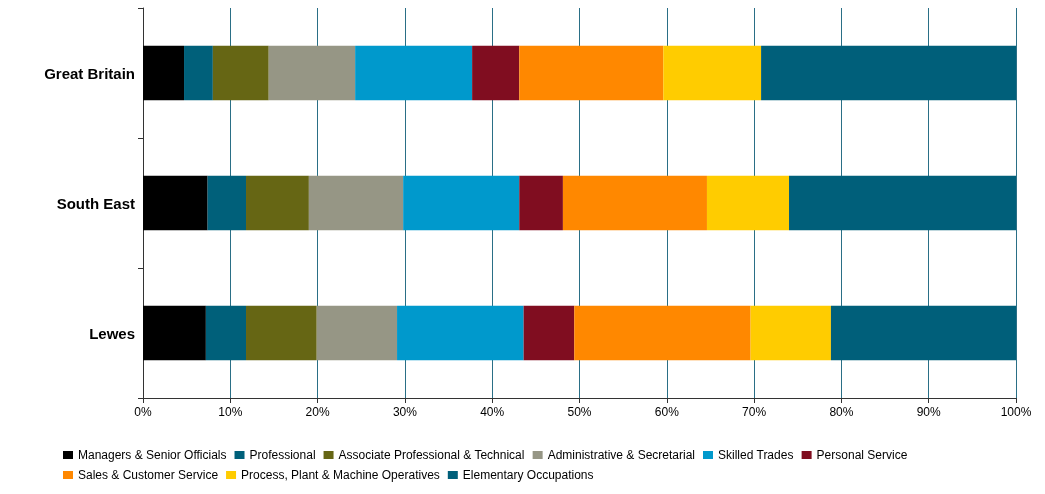 The width and height of the screenshot is (1045, 494). What do you see at coordinates (282, 455) in the screenshot?
I see `legend-label: Professional` at bounding box center [282, 455].